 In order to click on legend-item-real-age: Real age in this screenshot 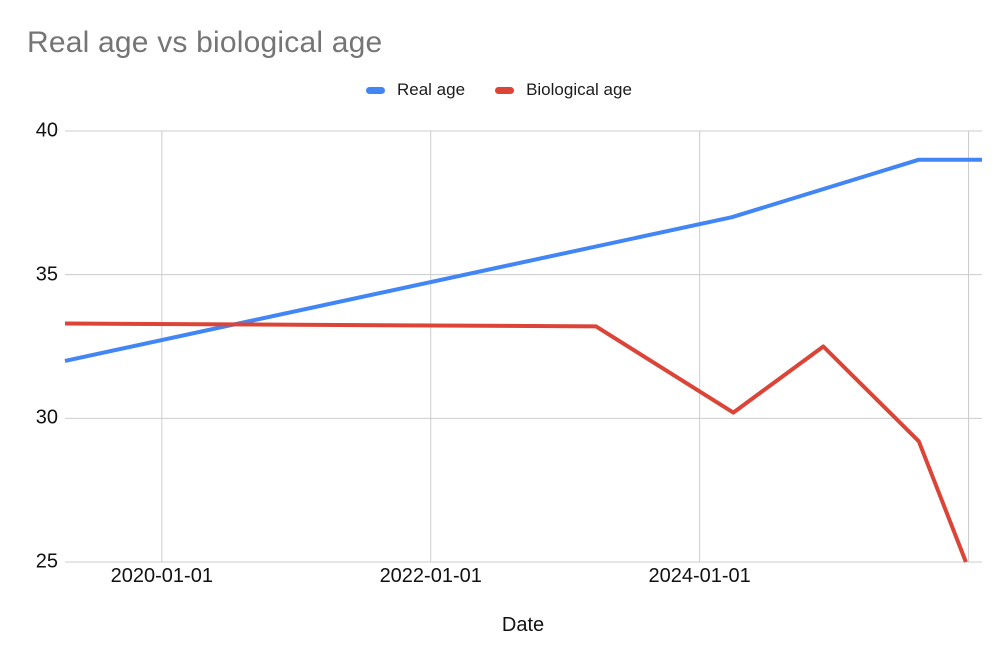, I will do `click(415, 90)`.